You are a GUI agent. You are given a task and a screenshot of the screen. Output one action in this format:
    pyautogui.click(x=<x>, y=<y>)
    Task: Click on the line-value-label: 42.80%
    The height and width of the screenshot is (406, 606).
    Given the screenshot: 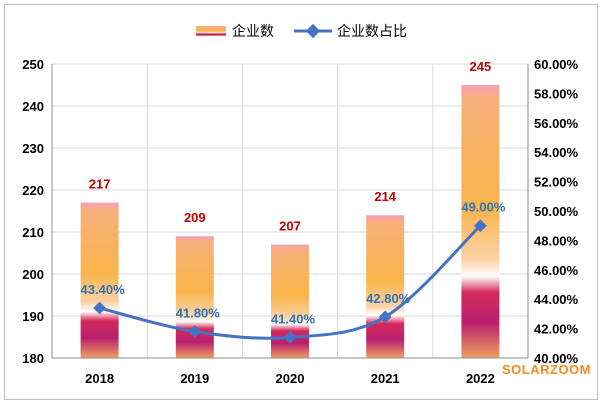 What is the action you would take?
    pyautogui.click(x=388, y=298)
    